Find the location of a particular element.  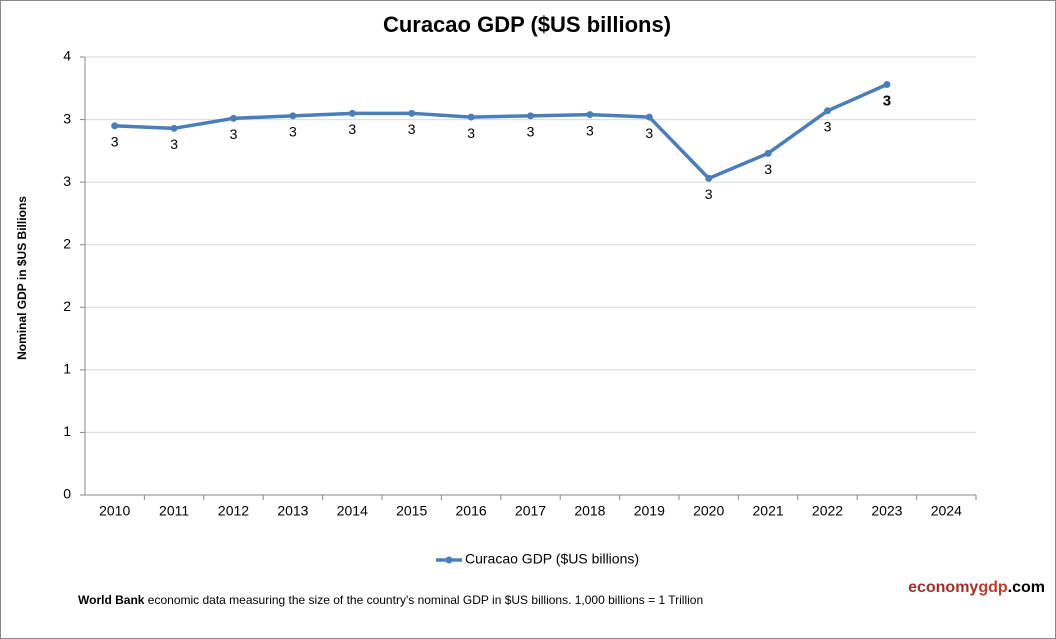

x-tick-label: 2015 is located at coordinates (411, 511).